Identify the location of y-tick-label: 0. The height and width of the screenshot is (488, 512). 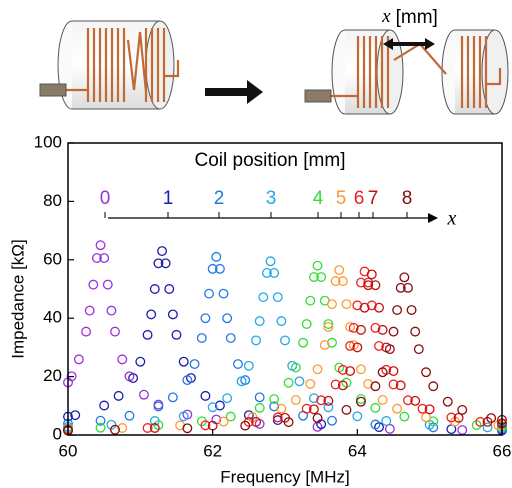
(57, 433).